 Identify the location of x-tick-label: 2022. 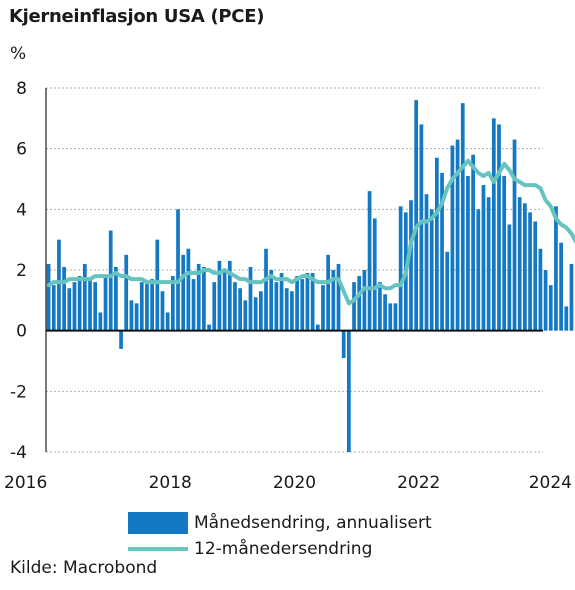
(418, 483).